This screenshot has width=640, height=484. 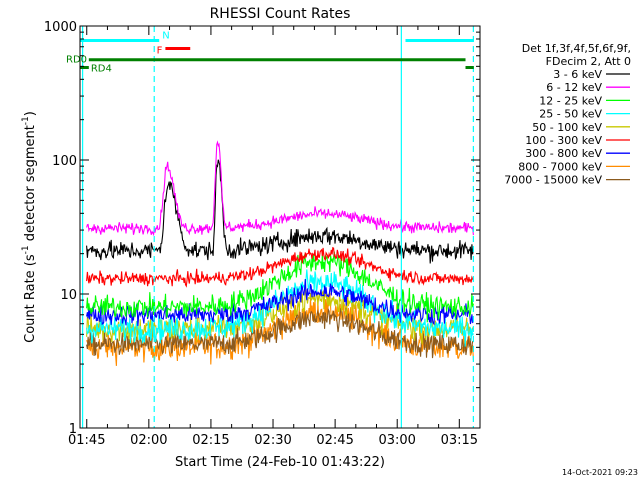 I want to click on flag-label-rd0: RD0, so click(x=76, y=60).